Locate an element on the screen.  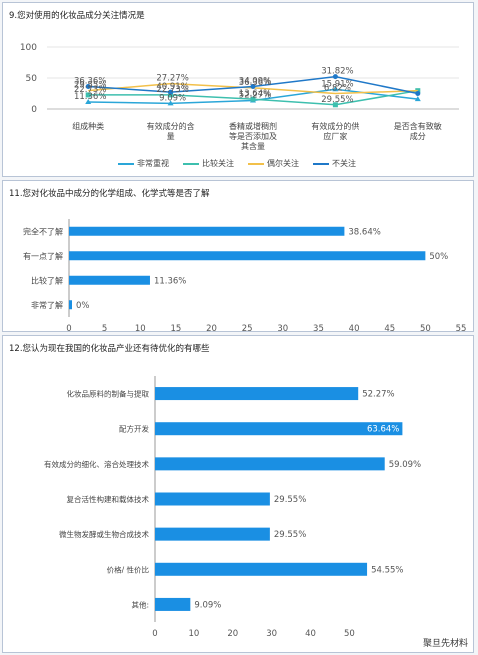
chart-legend: 非常重视 比较关注 偶尔关注 不关注 is located at coordinates (244, 163).